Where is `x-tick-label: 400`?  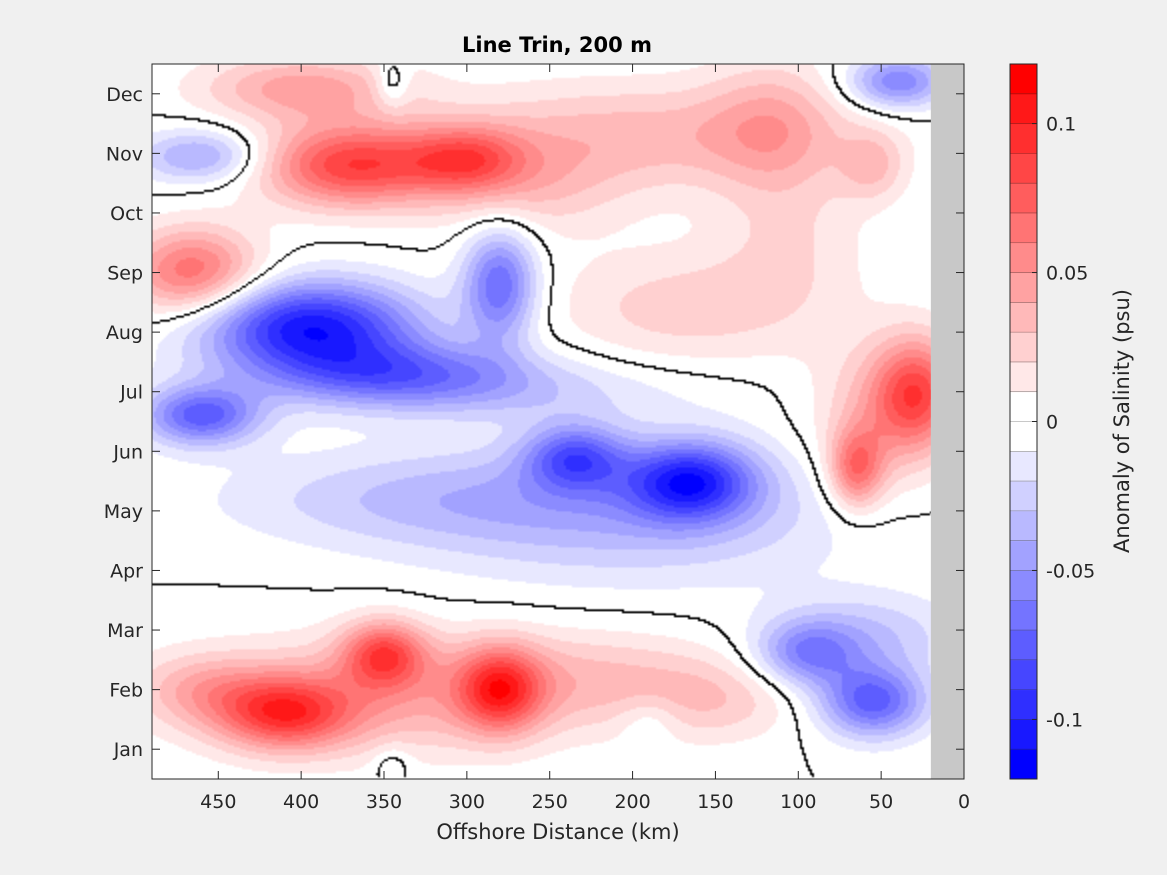 x-tick-label: 400 is located at coordinates (301, 802).